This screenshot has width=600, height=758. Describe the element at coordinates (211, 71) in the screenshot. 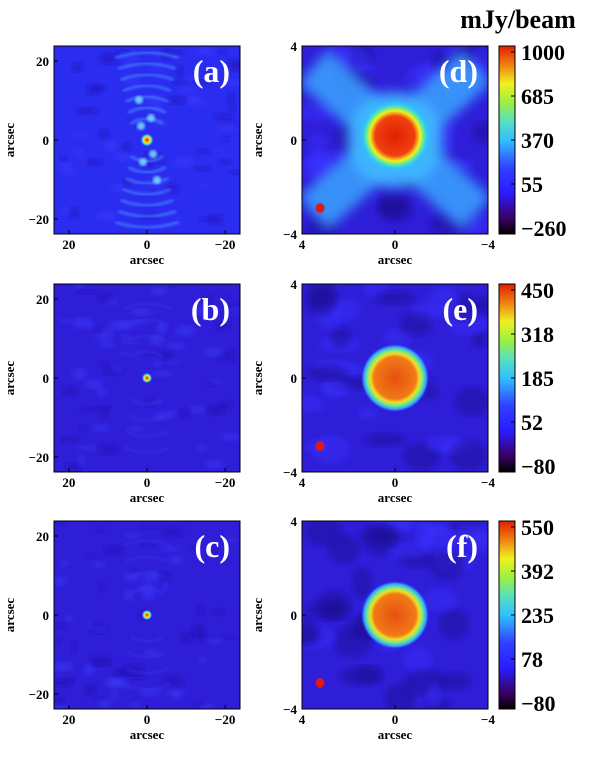

I see `panel-label: (a)` at that location.